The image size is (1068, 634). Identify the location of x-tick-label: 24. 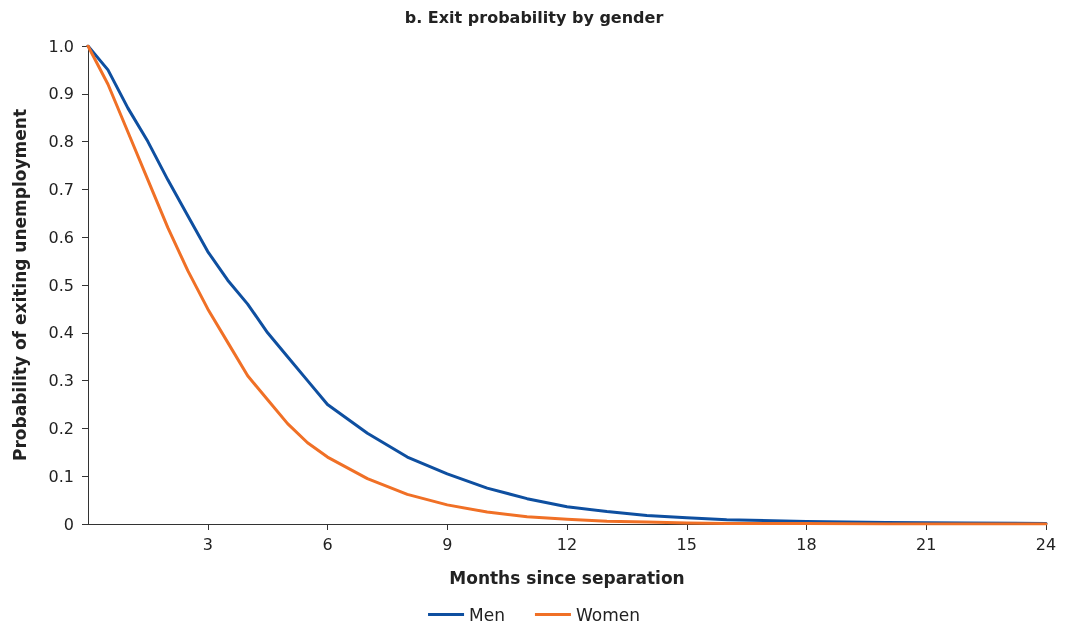
(1046, 544).